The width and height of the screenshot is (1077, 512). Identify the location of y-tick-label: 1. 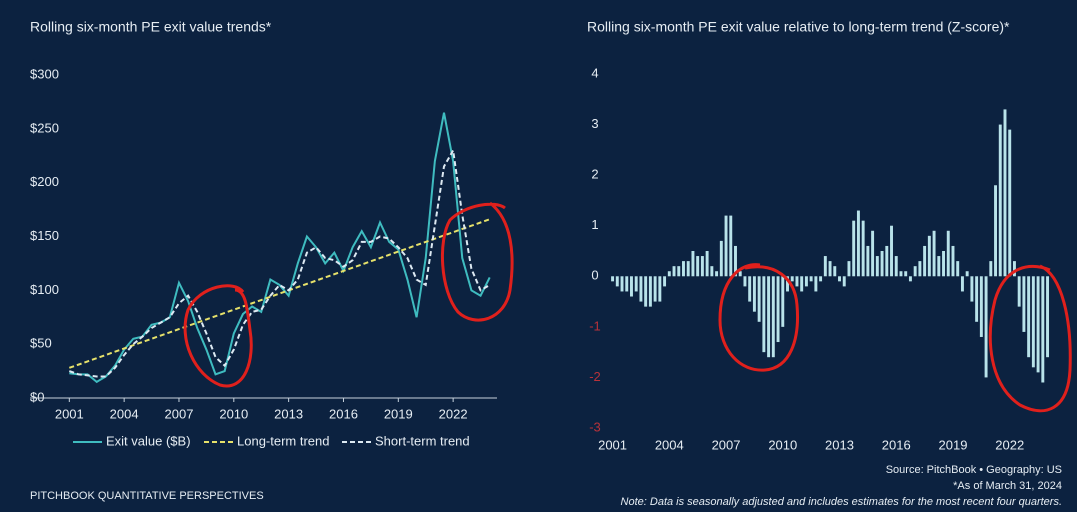
(594, 224).